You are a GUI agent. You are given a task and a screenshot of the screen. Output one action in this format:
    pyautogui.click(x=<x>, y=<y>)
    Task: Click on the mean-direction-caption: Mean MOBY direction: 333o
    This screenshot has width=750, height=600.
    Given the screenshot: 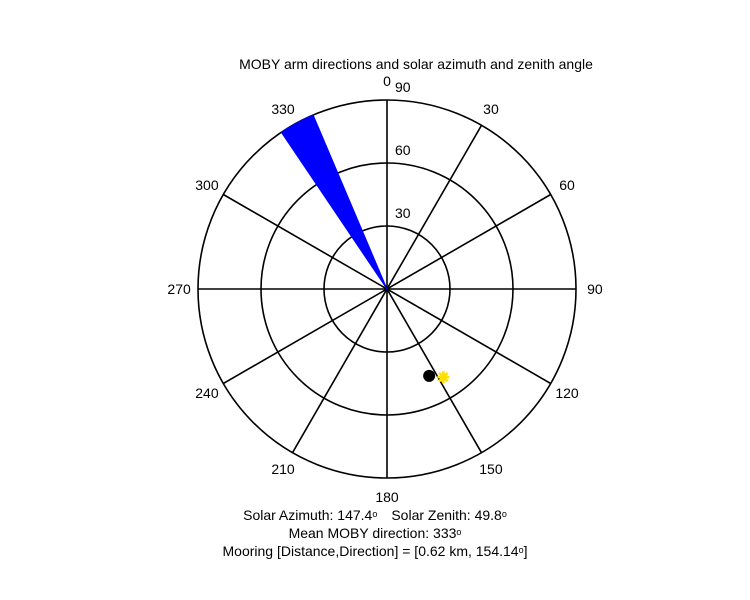 What is the action you would take?
    pyautogui.click(x=375, y=533)
    